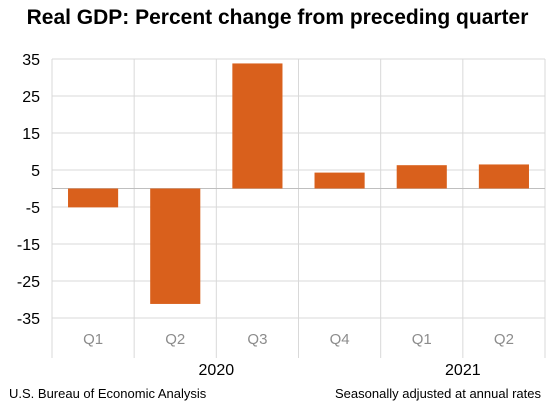 The height and width of the screenshot is (412, 555). What do you see at coordinates (463, 370) in the screenshot?
I see `year-group-label: 2021` at bounding box center [463, 370].